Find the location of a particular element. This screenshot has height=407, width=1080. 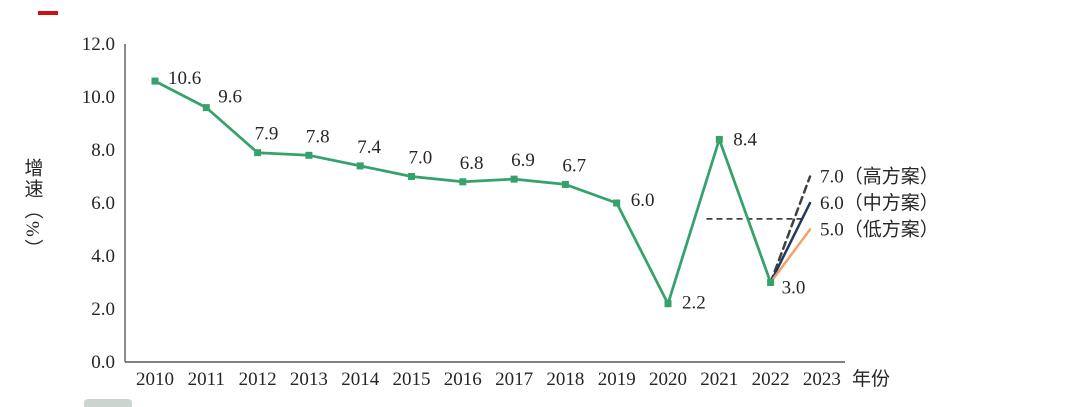

scenario-line-mid is located at coordinates (790, 242).